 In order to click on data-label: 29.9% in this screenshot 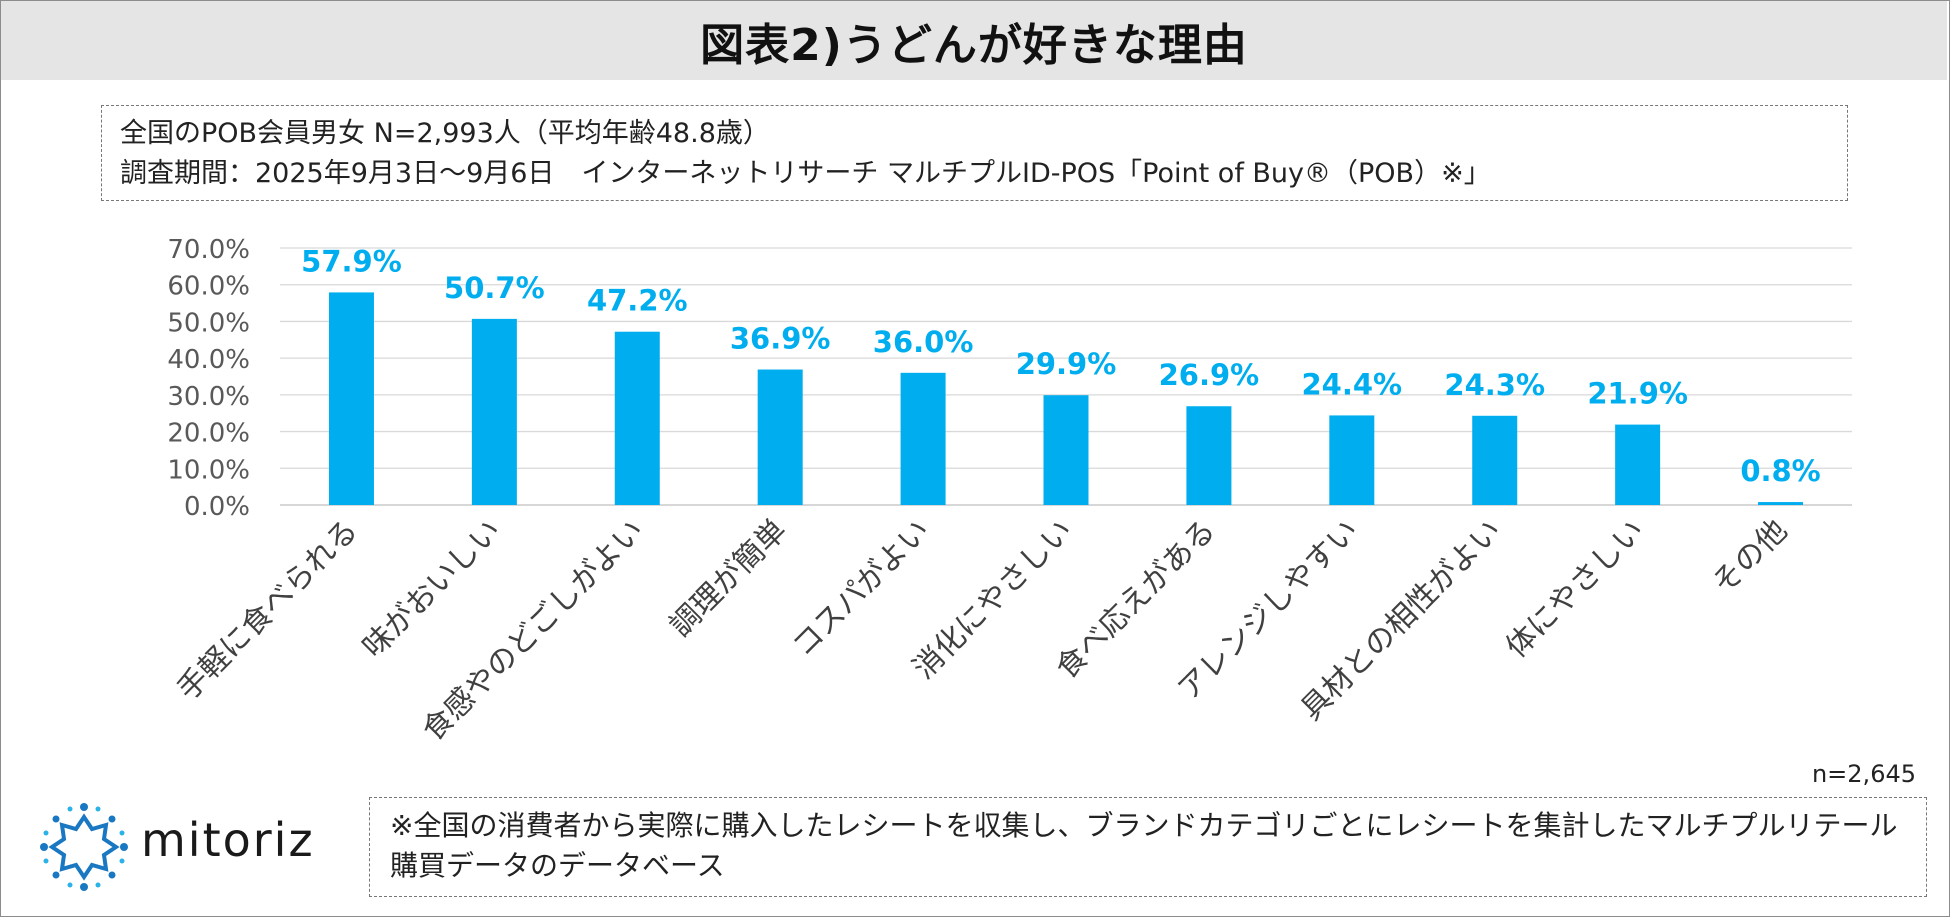, I will do `click(1066, 364)`.